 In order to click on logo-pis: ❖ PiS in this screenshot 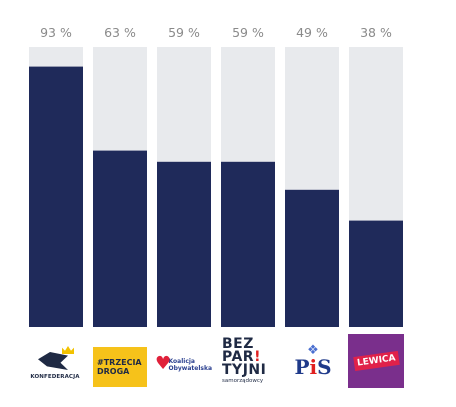, I will do `click(313, 361)`.